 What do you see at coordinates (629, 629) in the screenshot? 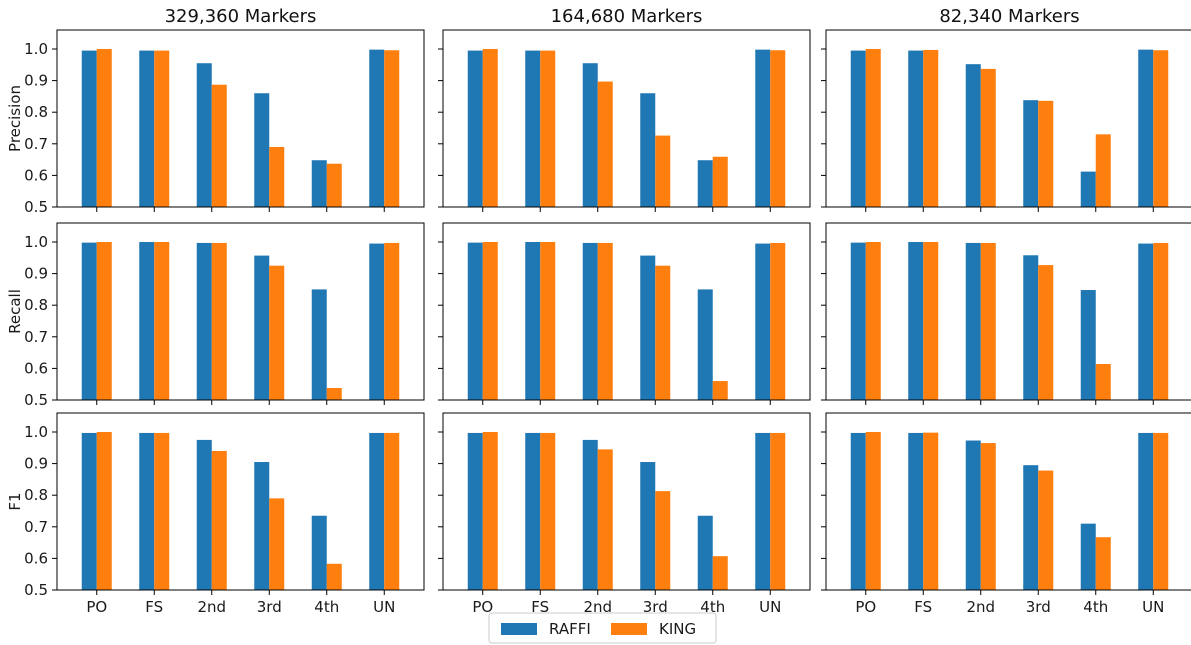
I see `legend-swatch-king` at bounding box center [629, 629].